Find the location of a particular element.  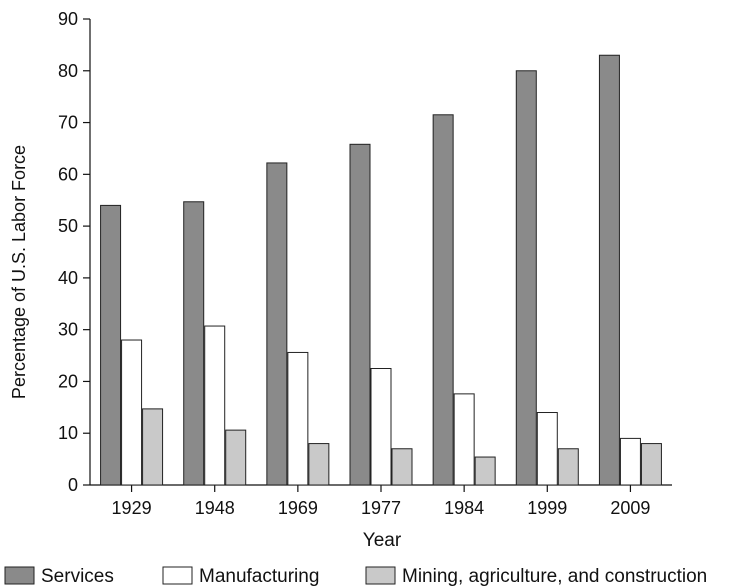

y-axis: 0 10 20 30 40 50 60 70 80 90 is located at coordinates (74, 252).